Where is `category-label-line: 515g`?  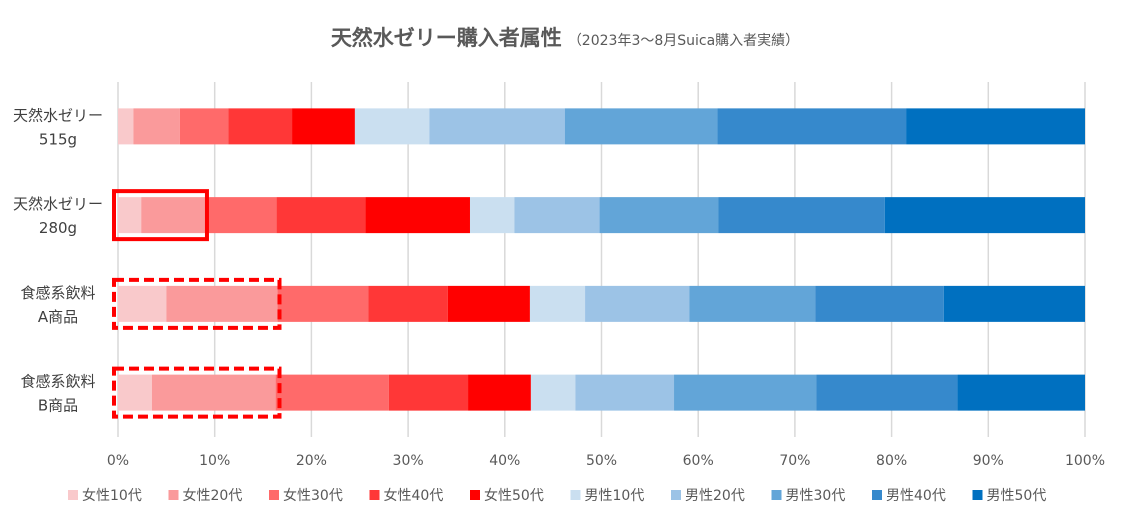
category-label-line: 515g is located at coordinates (58, 139).